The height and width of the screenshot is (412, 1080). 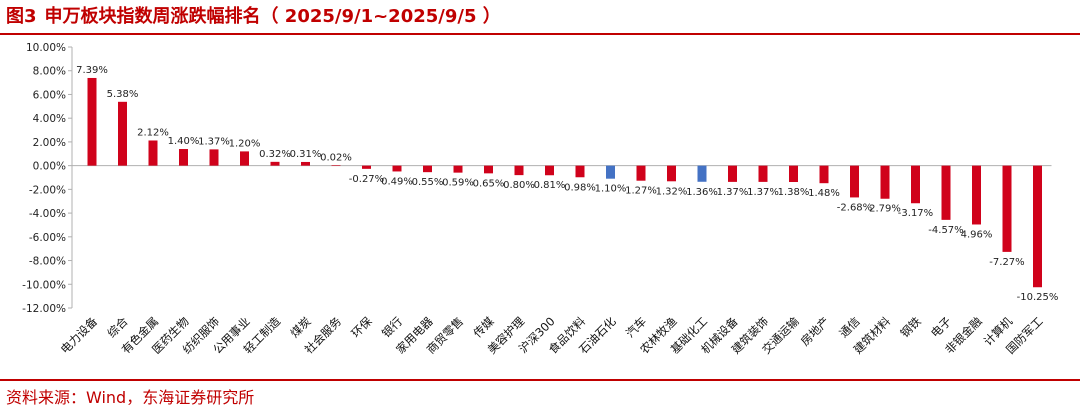 What do you see at coordinates (915, 213) in the screenshot?
I see `bar-value-label: -3.17%` at bounding box center [915, 213].